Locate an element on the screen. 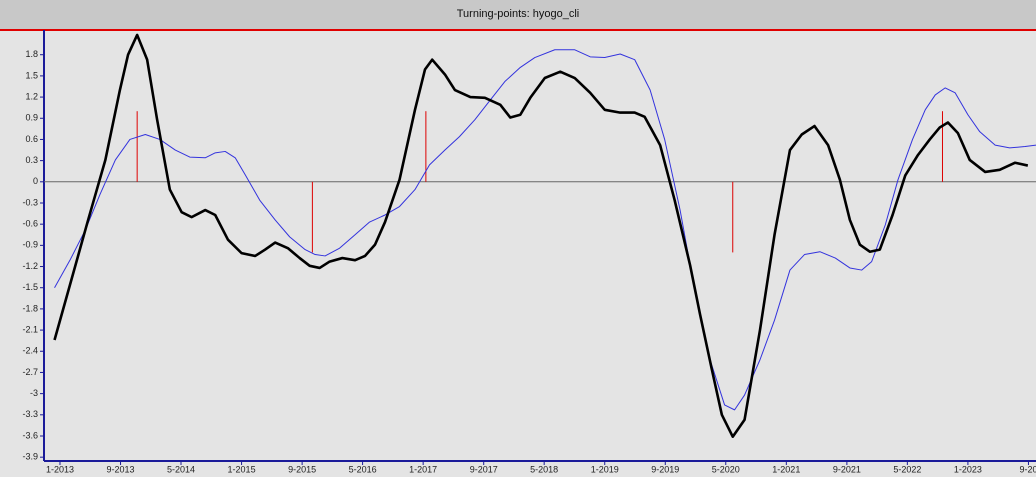  x-tick-label: 1-2015 is located at coordinates (242, 469).